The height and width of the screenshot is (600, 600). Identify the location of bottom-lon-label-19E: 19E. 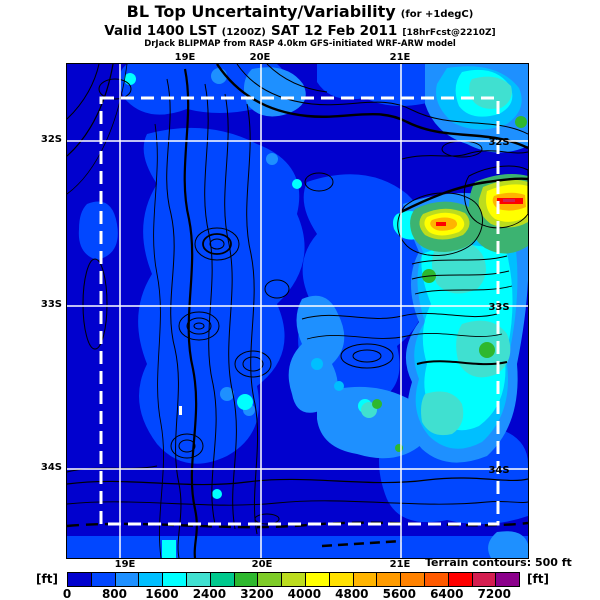
(125, 564).